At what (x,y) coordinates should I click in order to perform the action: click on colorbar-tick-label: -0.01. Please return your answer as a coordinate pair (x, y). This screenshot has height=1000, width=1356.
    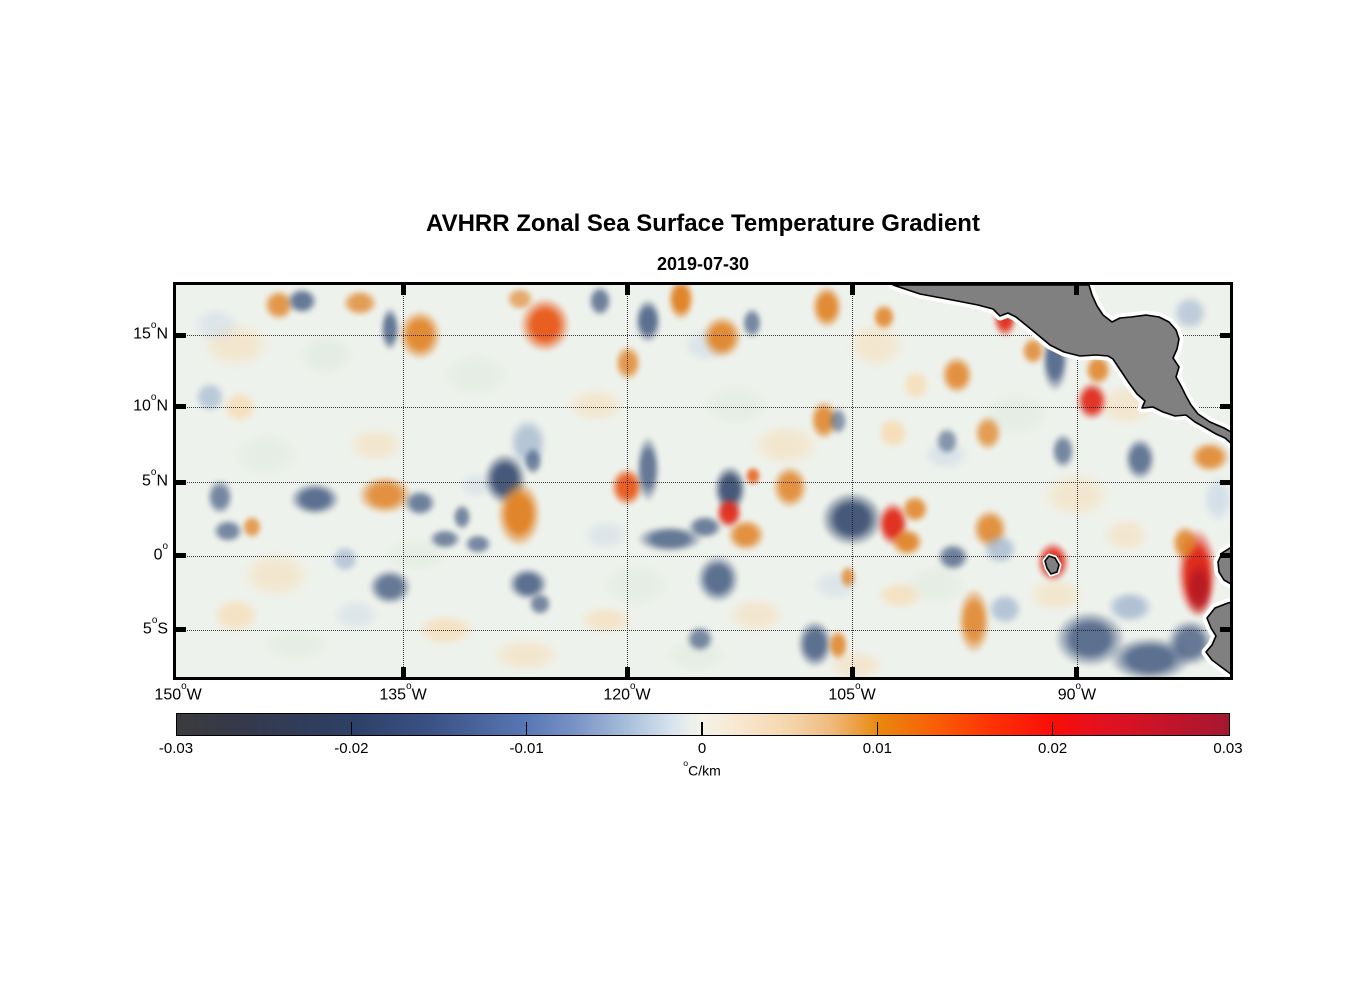
    Looking at the image, I should click on (526, 748).